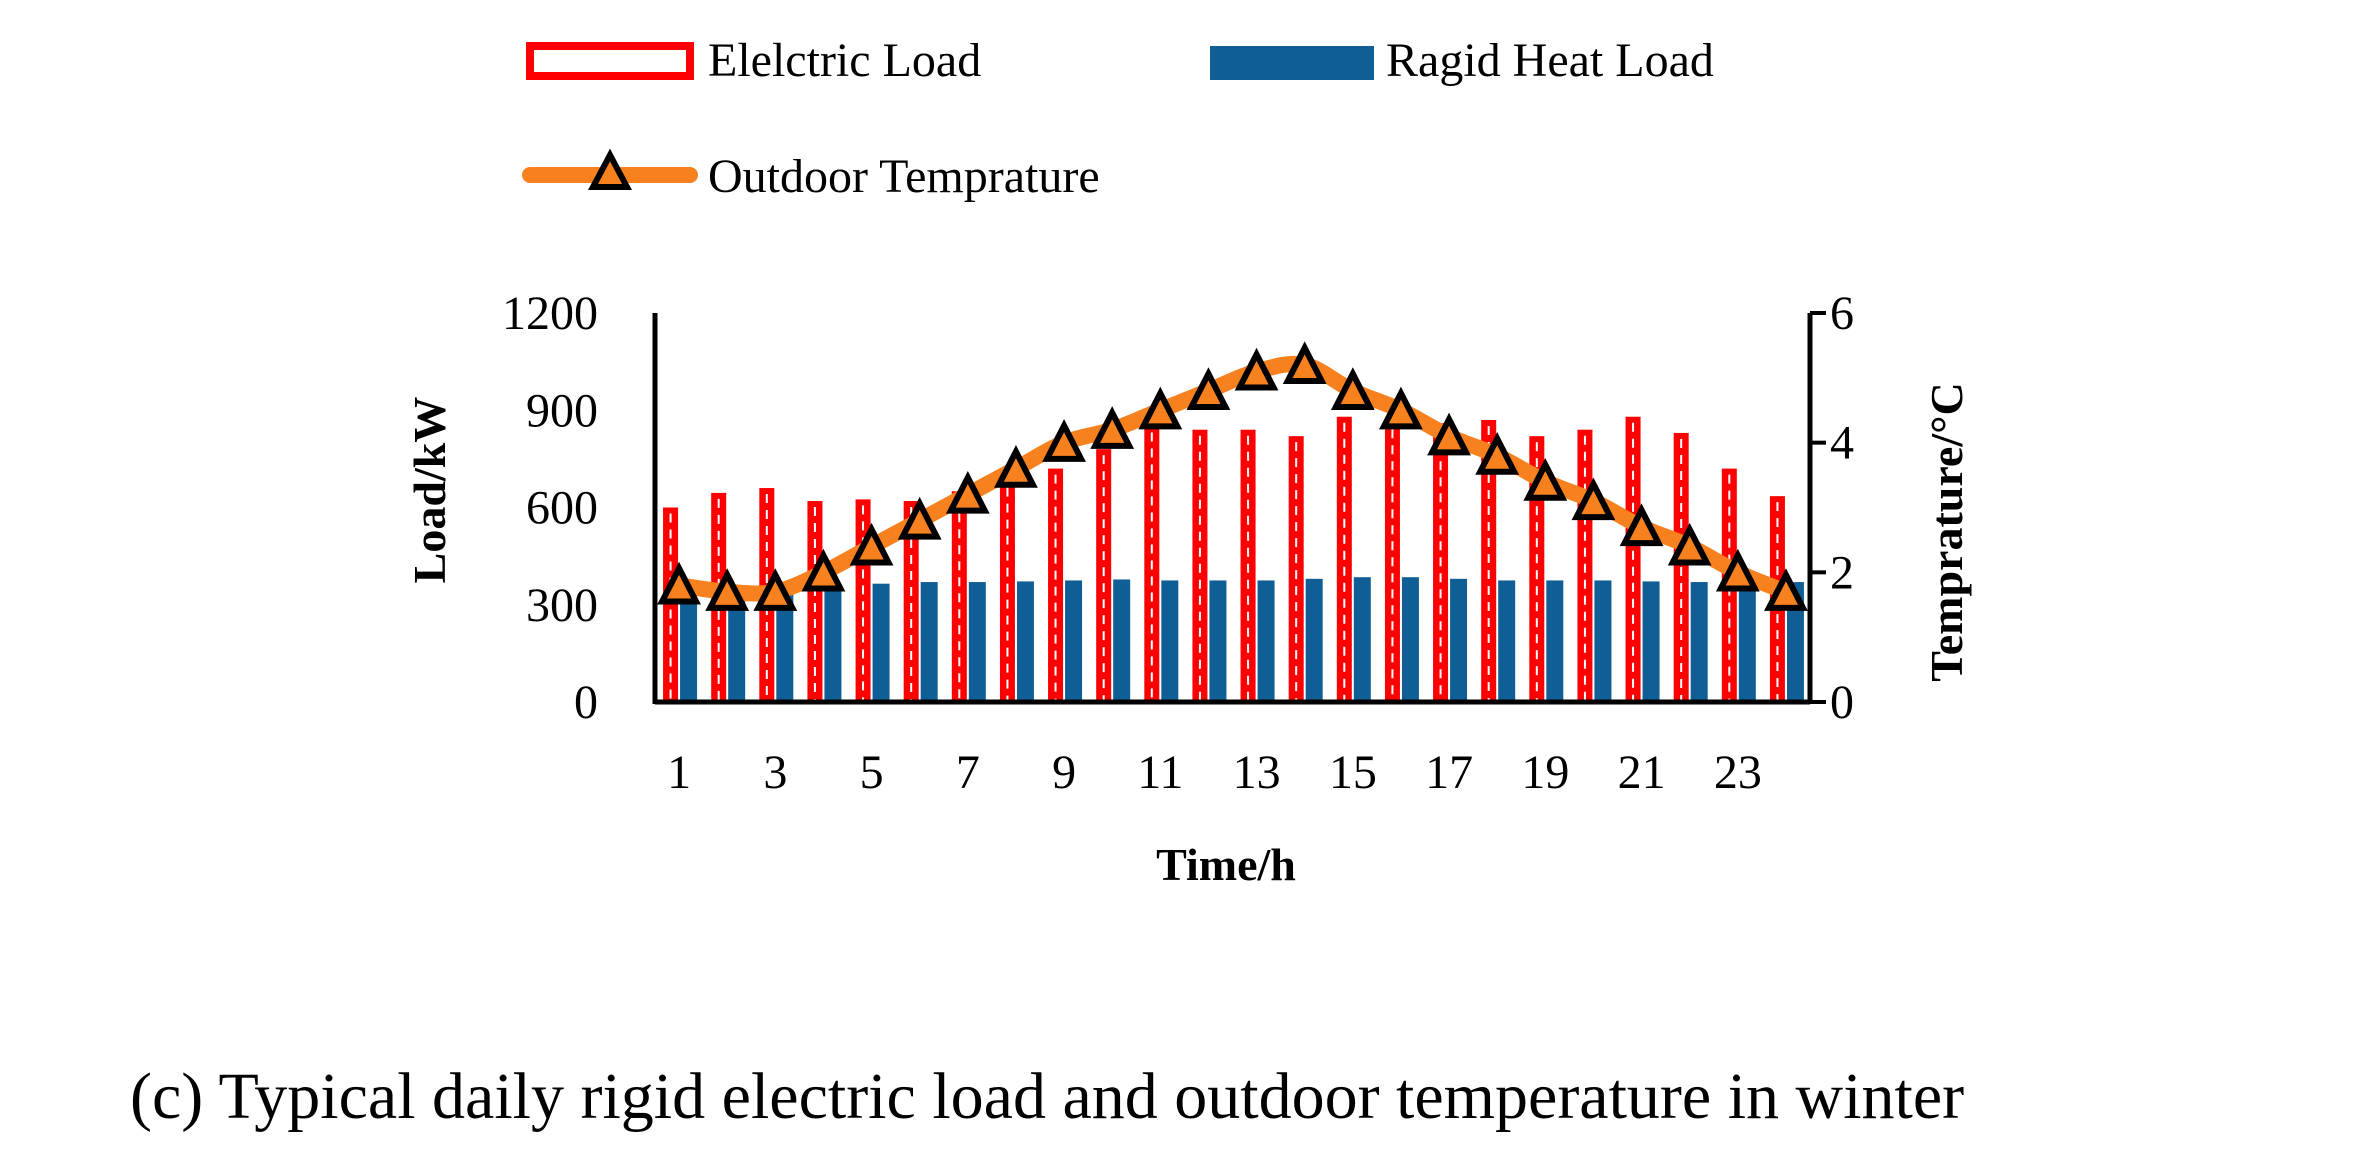 The image size is (2357, 1161). Describe the element at coordinates (1353, 772) in the screenshot. I see `x-tick-label: 15` at that location.